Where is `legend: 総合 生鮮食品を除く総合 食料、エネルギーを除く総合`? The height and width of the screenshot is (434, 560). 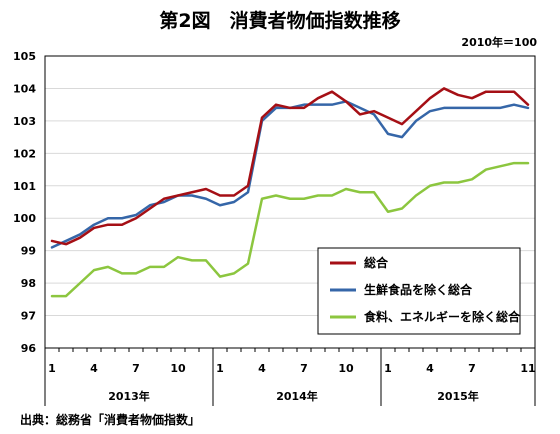
legend: 総合 生鮮食品を除く総合 食料、エネルギーを除く総合 is located at coordinates (419, 291).